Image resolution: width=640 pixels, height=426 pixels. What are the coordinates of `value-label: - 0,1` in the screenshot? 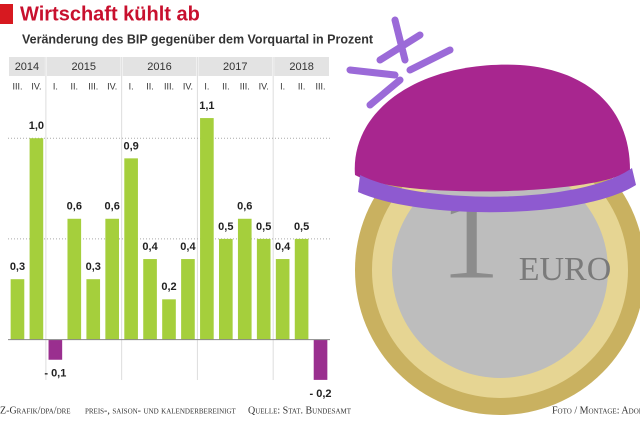 It's located at (55, 374).